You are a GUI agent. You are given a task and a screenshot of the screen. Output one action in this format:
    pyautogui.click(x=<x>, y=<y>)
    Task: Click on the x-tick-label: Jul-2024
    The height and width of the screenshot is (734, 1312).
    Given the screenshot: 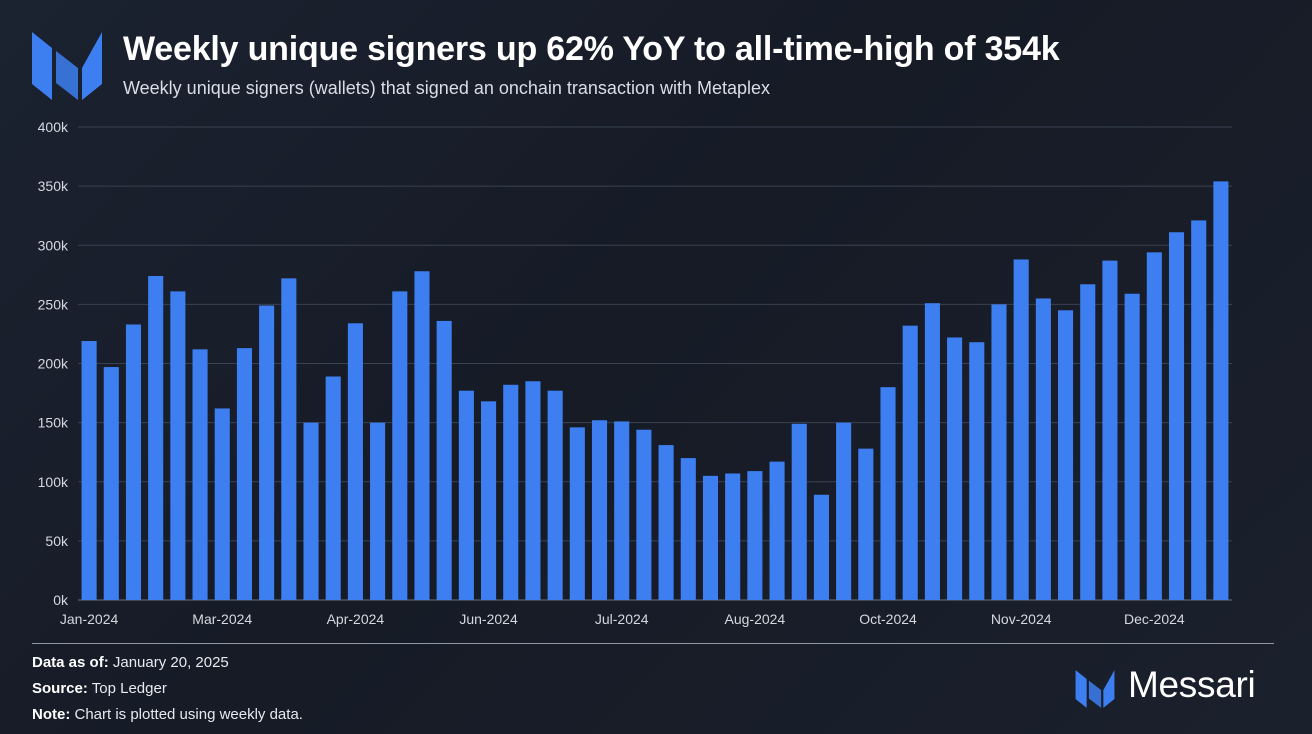 What is the action you would take?
    pyautogui.click(x=622, y=619)
    